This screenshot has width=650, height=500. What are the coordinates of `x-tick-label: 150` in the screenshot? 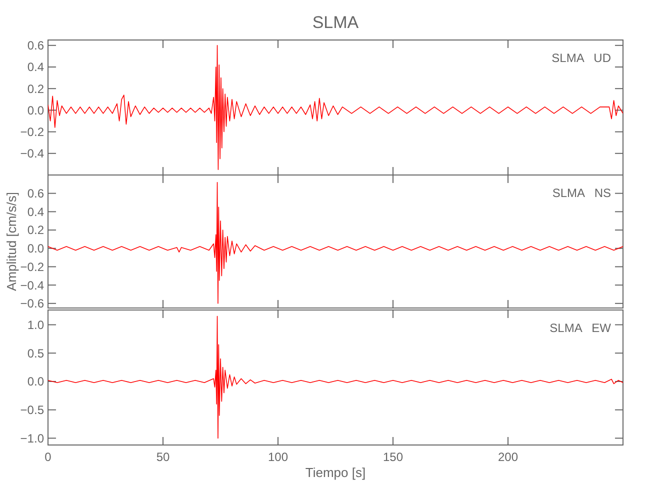 It's located at (393, 457).